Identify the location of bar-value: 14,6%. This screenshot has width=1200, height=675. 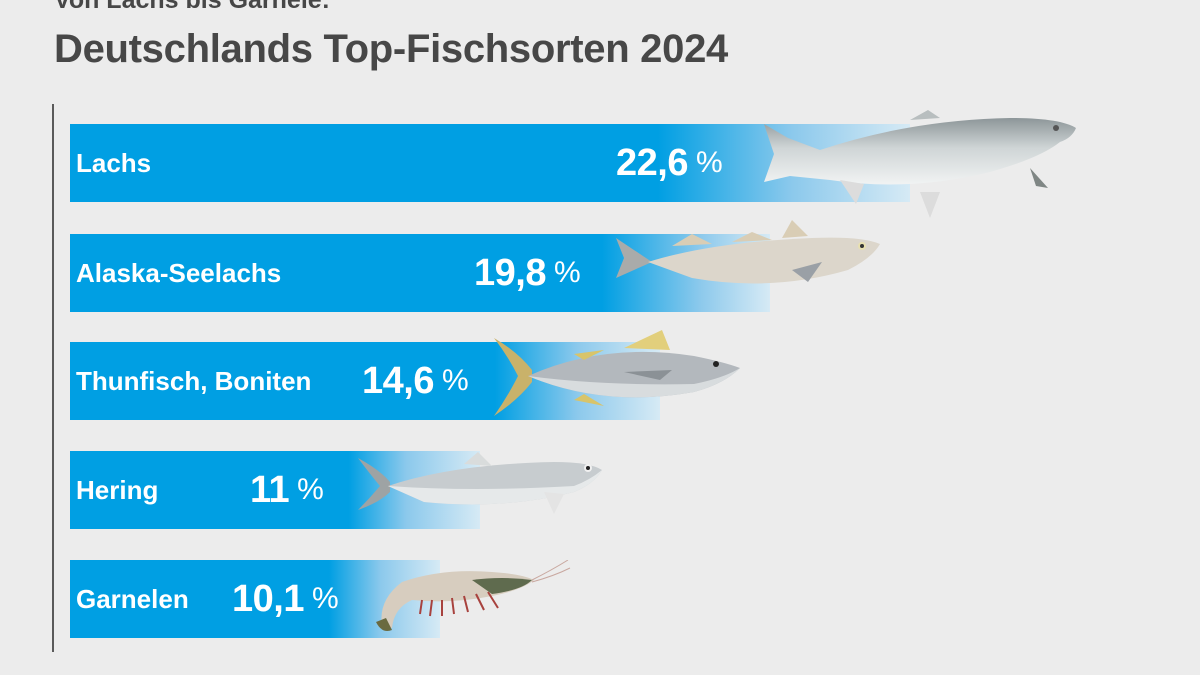
(415, 381).